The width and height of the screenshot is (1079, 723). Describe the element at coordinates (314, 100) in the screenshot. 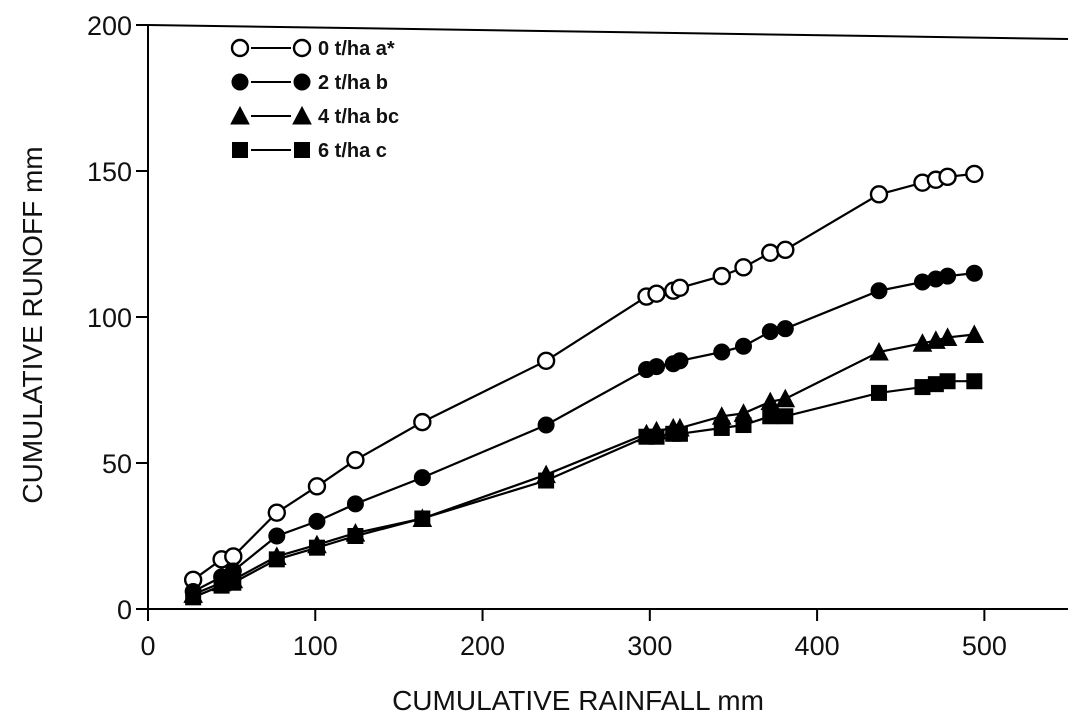

I see `legend: 0 t/ha a* 2 t/ha b 4 t/ha bc 6 t/ha c` at that location.